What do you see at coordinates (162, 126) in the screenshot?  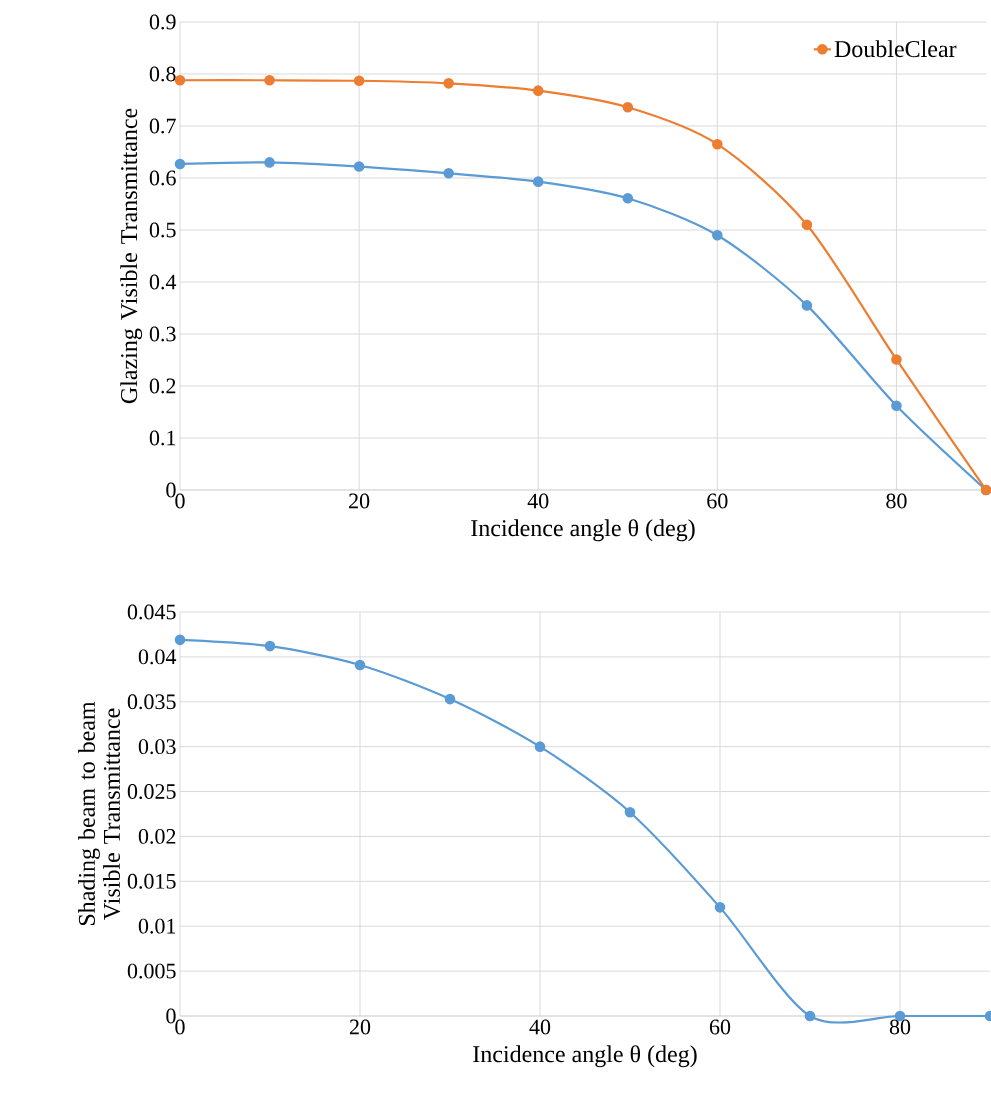 I see `y-tick-label: 0.7` at bounding box center [162, 126].